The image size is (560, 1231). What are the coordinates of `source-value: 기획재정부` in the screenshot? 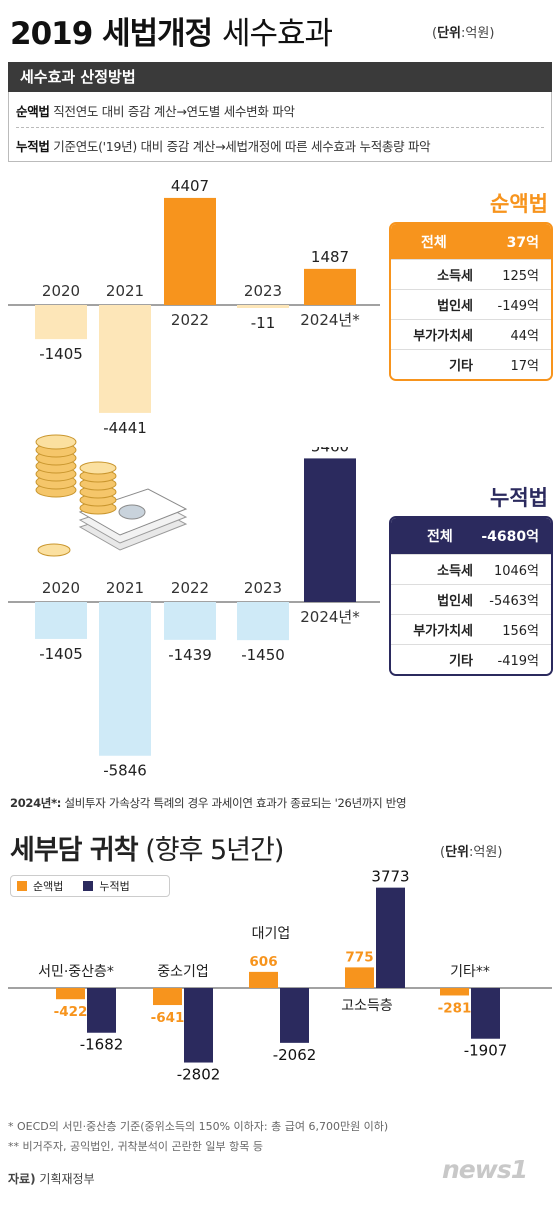 It's located at (67, 1179).